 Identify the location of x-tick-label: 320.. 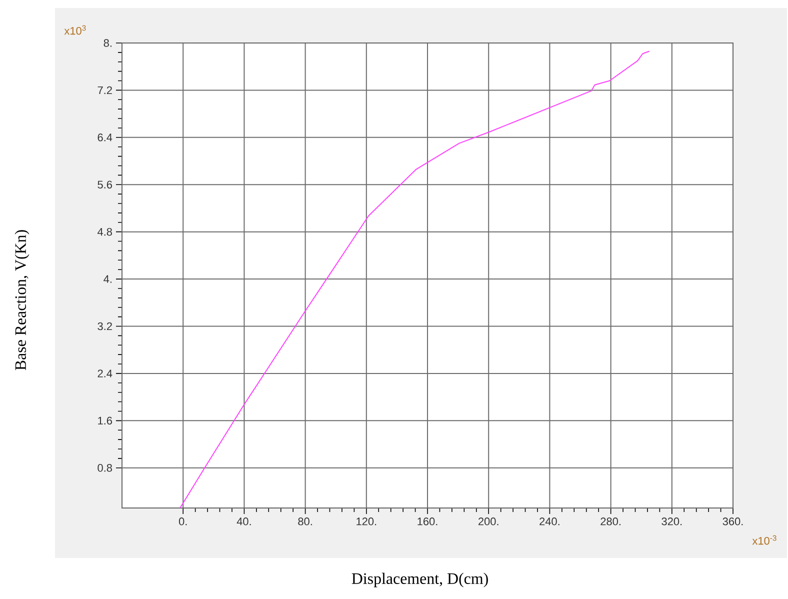
(672, 522).